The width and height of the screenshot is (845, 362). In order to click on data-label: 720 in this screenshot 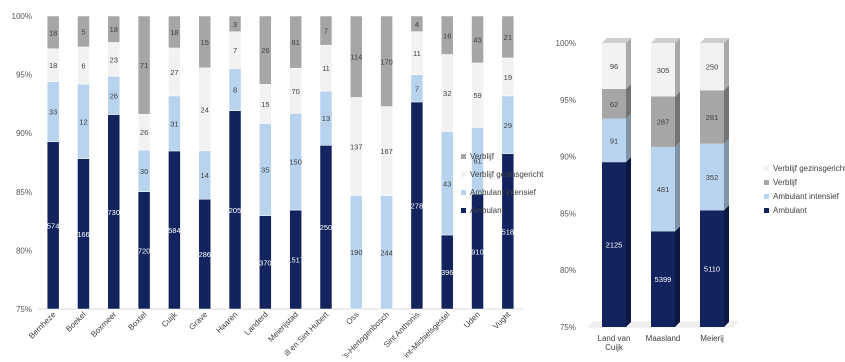, I will do `click(144, 250)`.